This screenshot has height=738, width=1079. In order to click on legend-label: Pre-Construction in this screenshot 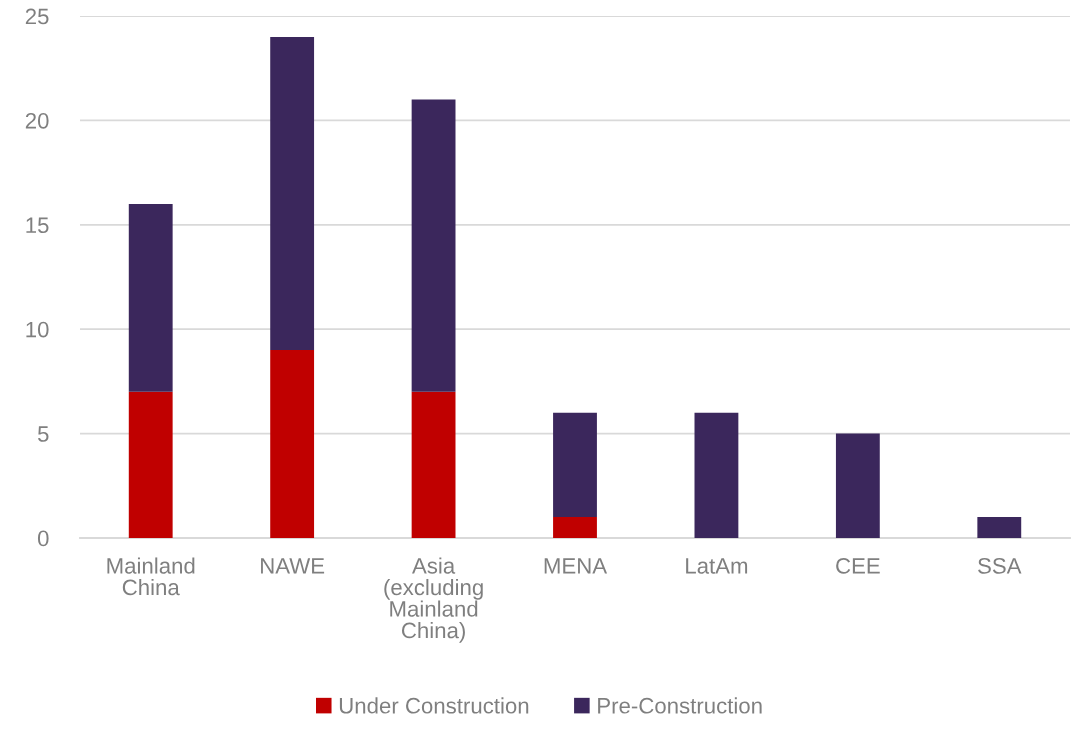, I will do `click(680, 705)`.